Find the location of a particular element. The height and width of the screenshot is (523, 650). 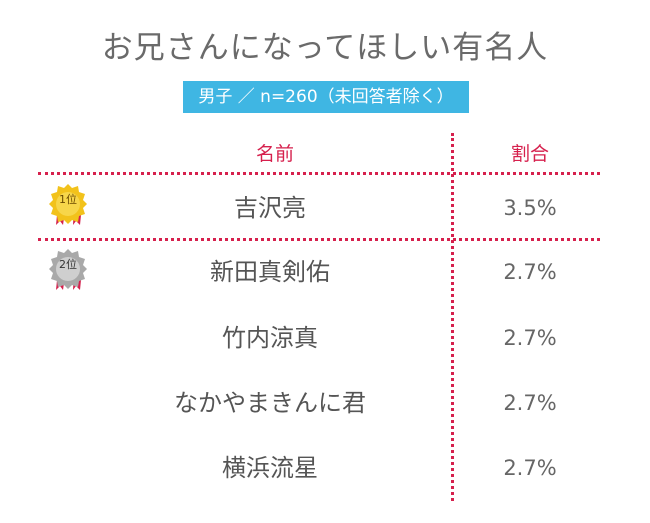

gold-medal-icon: 1位 is located at coordinates (70, 210).